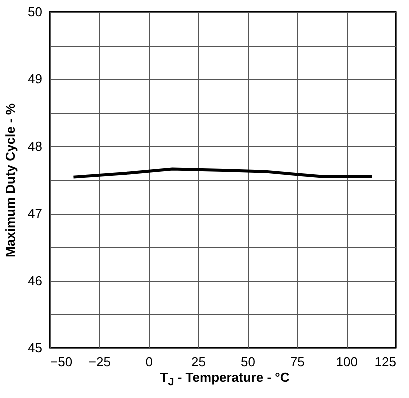 The image size is (409, 398). Describe the element at coordinates (248, 362) in the screenshot. I see `x-tick-label: 50` at that location.